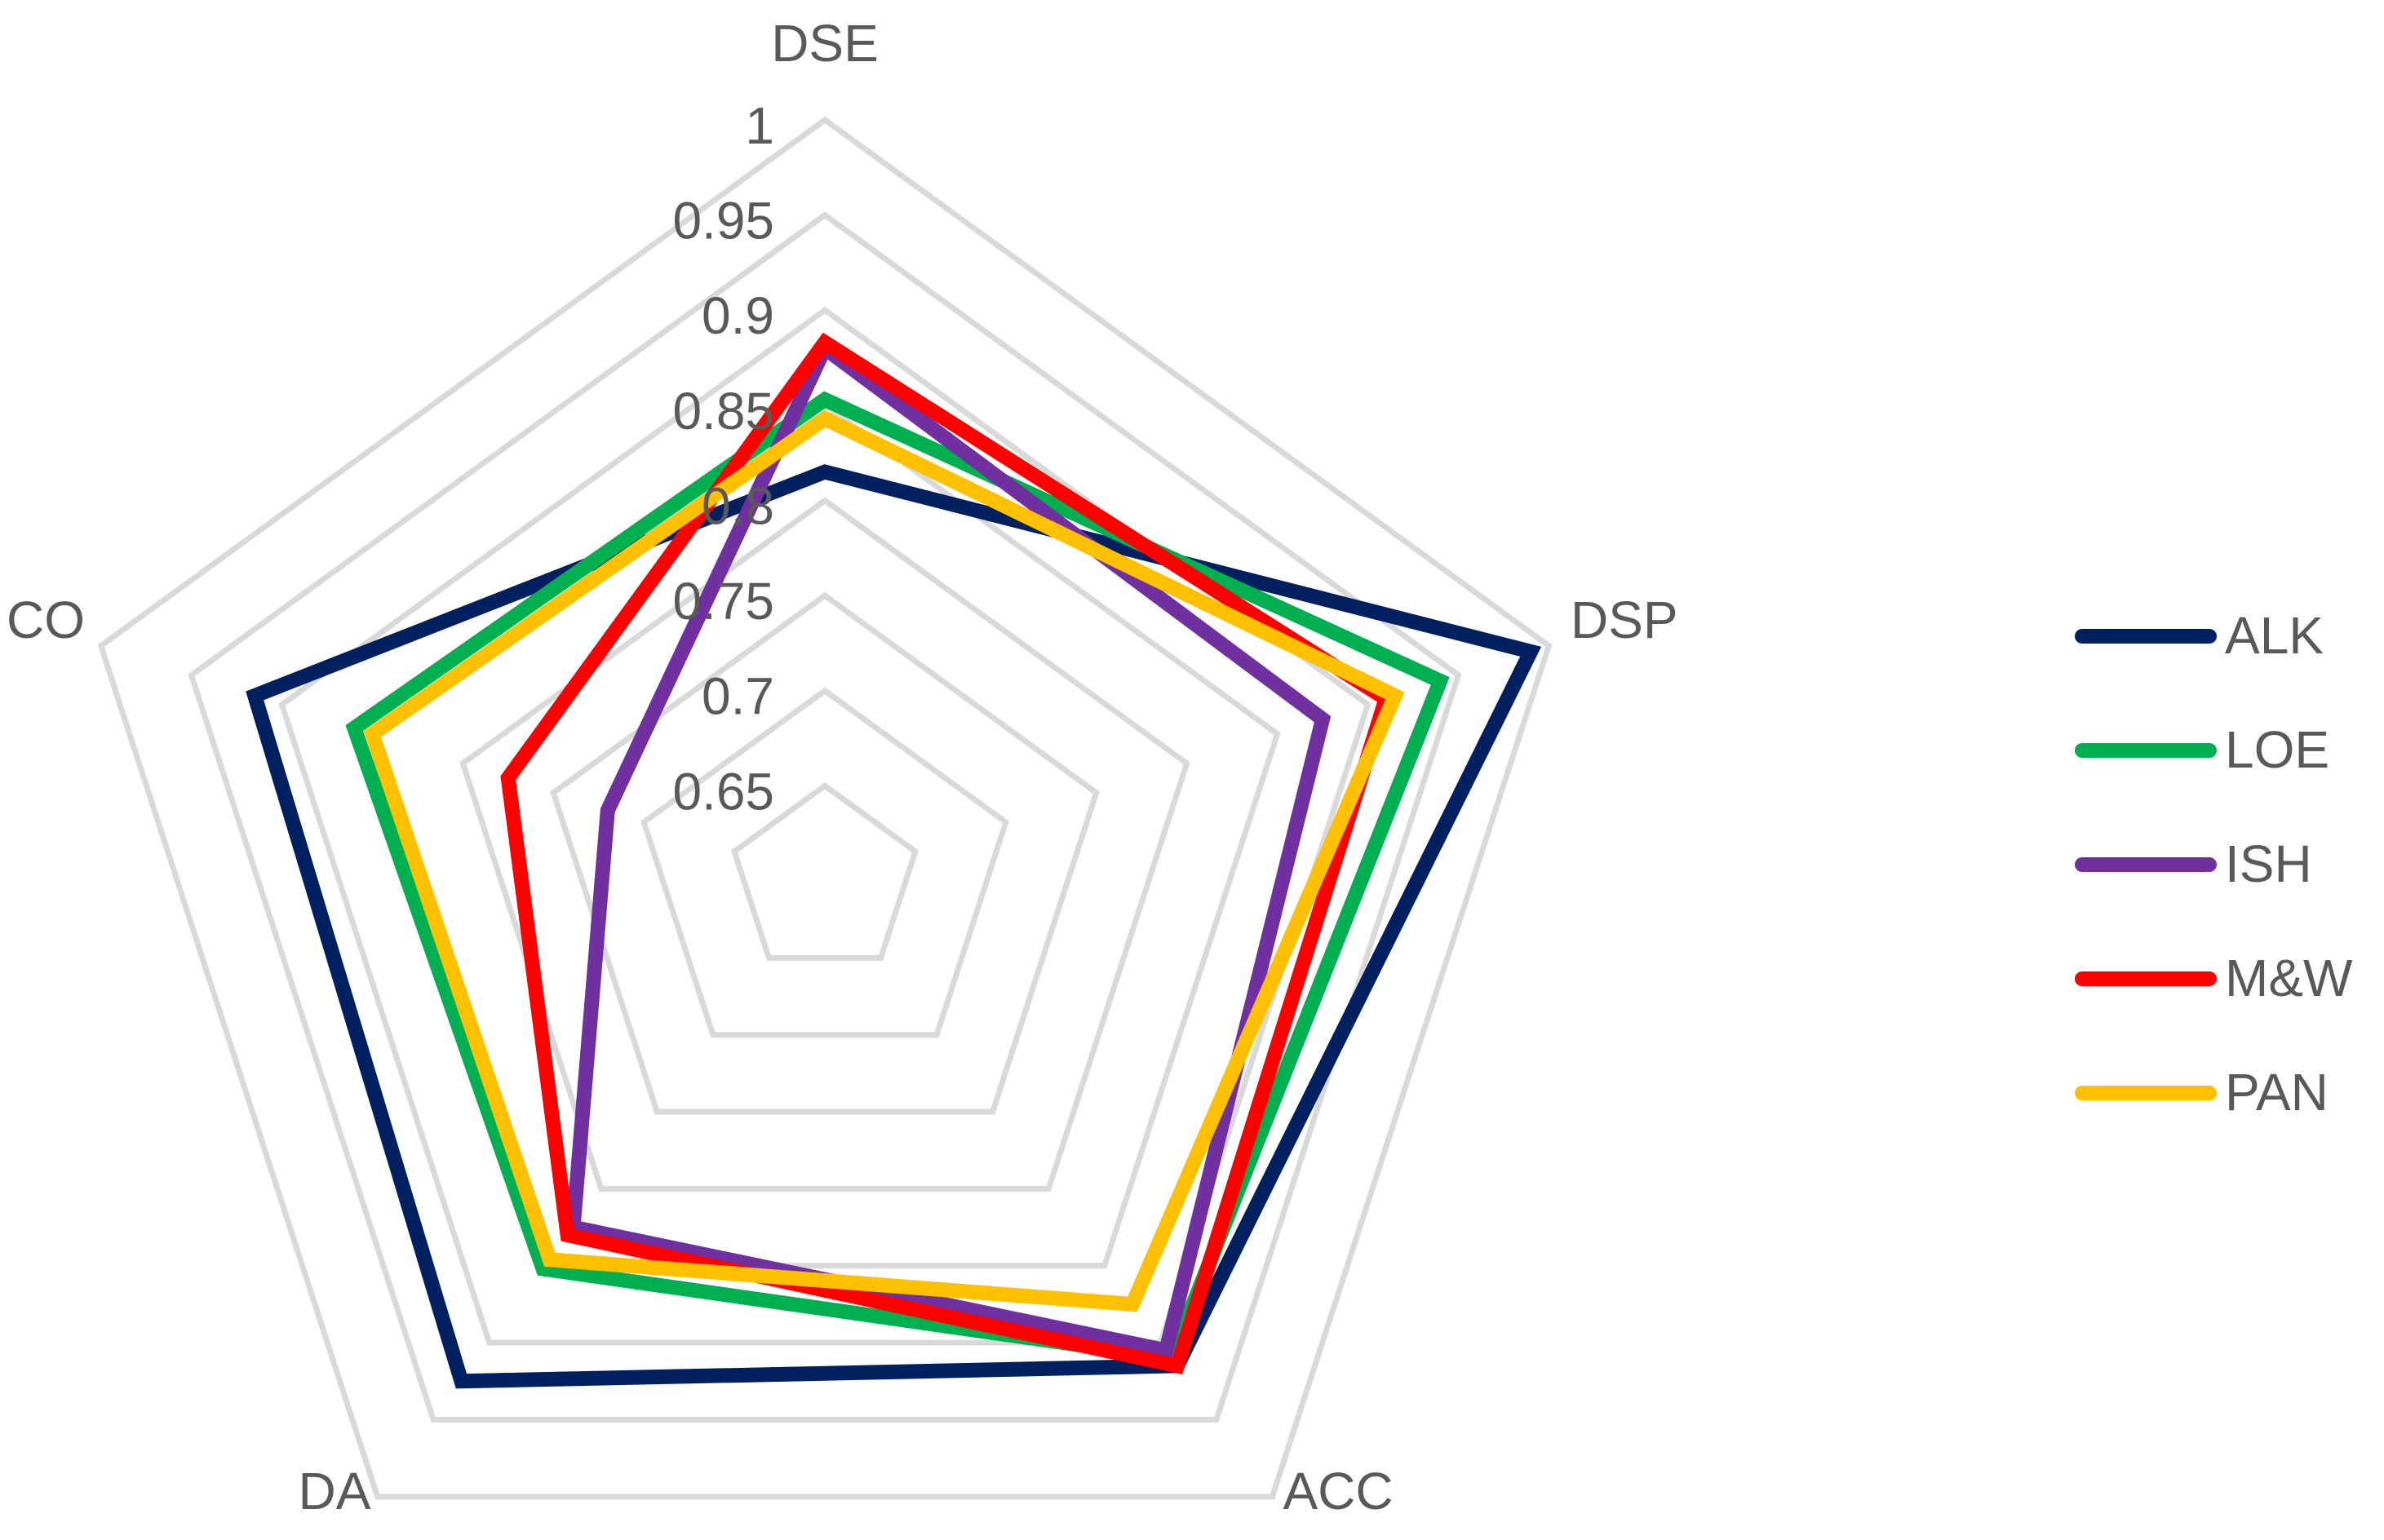 The image size is (2384, 1540). I want to click on legend-label-m-w: M&W, so click(2289, 978).